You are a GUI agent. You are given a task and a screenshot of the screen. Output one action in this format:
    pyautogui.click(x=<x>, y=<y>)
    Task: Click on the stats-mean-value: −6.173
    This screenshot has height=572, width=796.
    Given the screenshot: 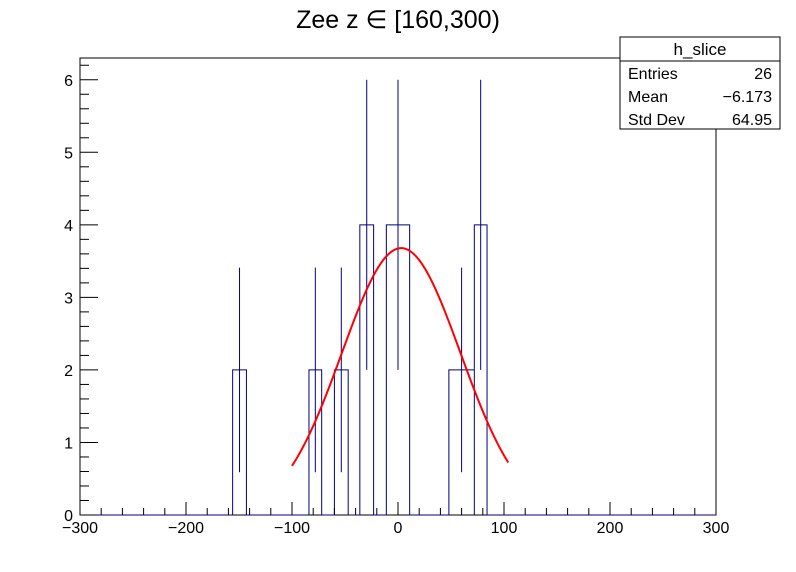 What is the action you would take?
    pyautogui.click(x=747, y=97)
    